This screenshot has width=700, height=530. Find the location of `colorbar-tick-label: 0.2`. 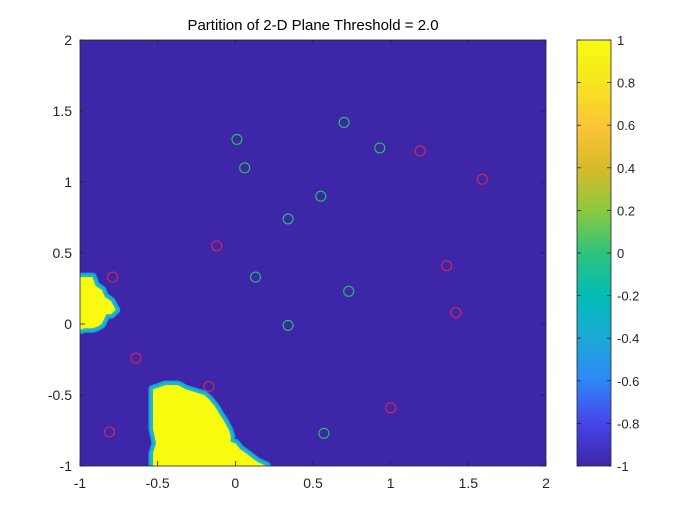

colorbar-tick-label: 0.2 is located at coordinates (626, 210).